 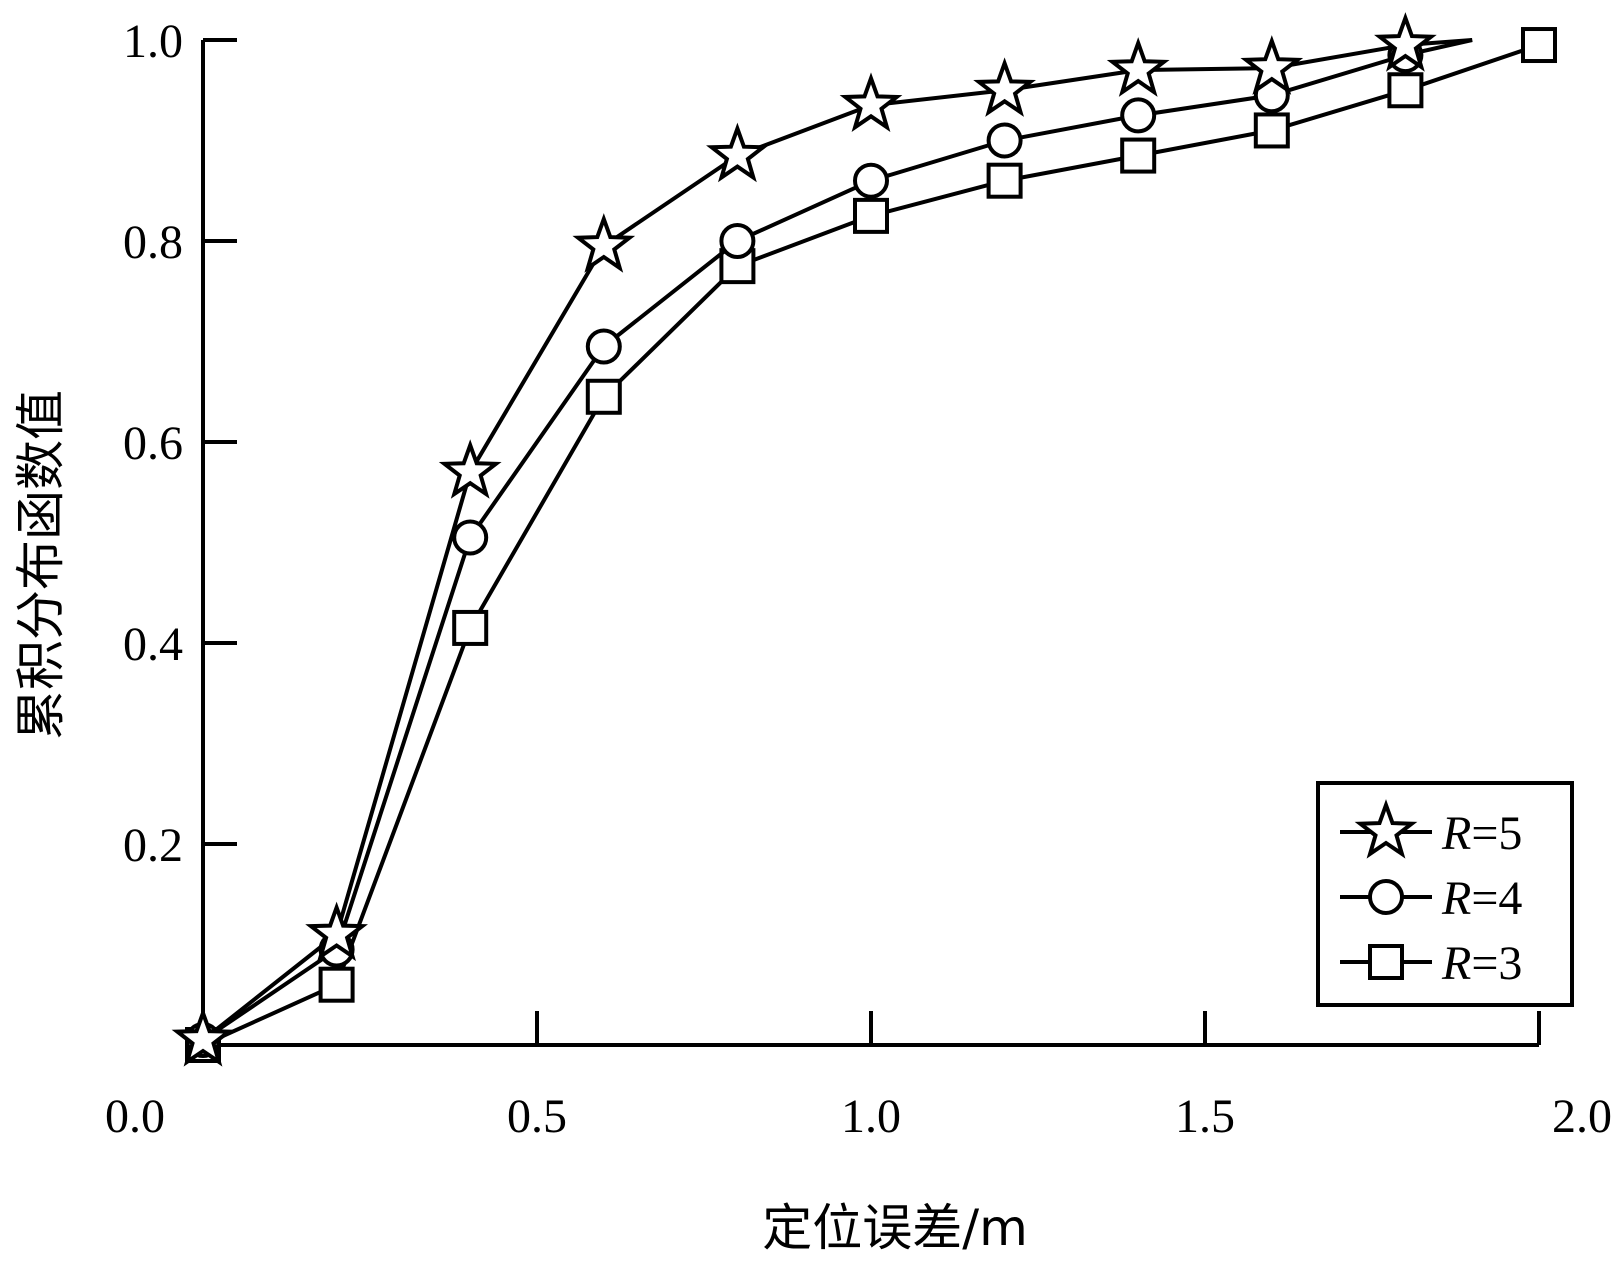 I want to click on legend-label: R=5, so click(x=1481, y=833).